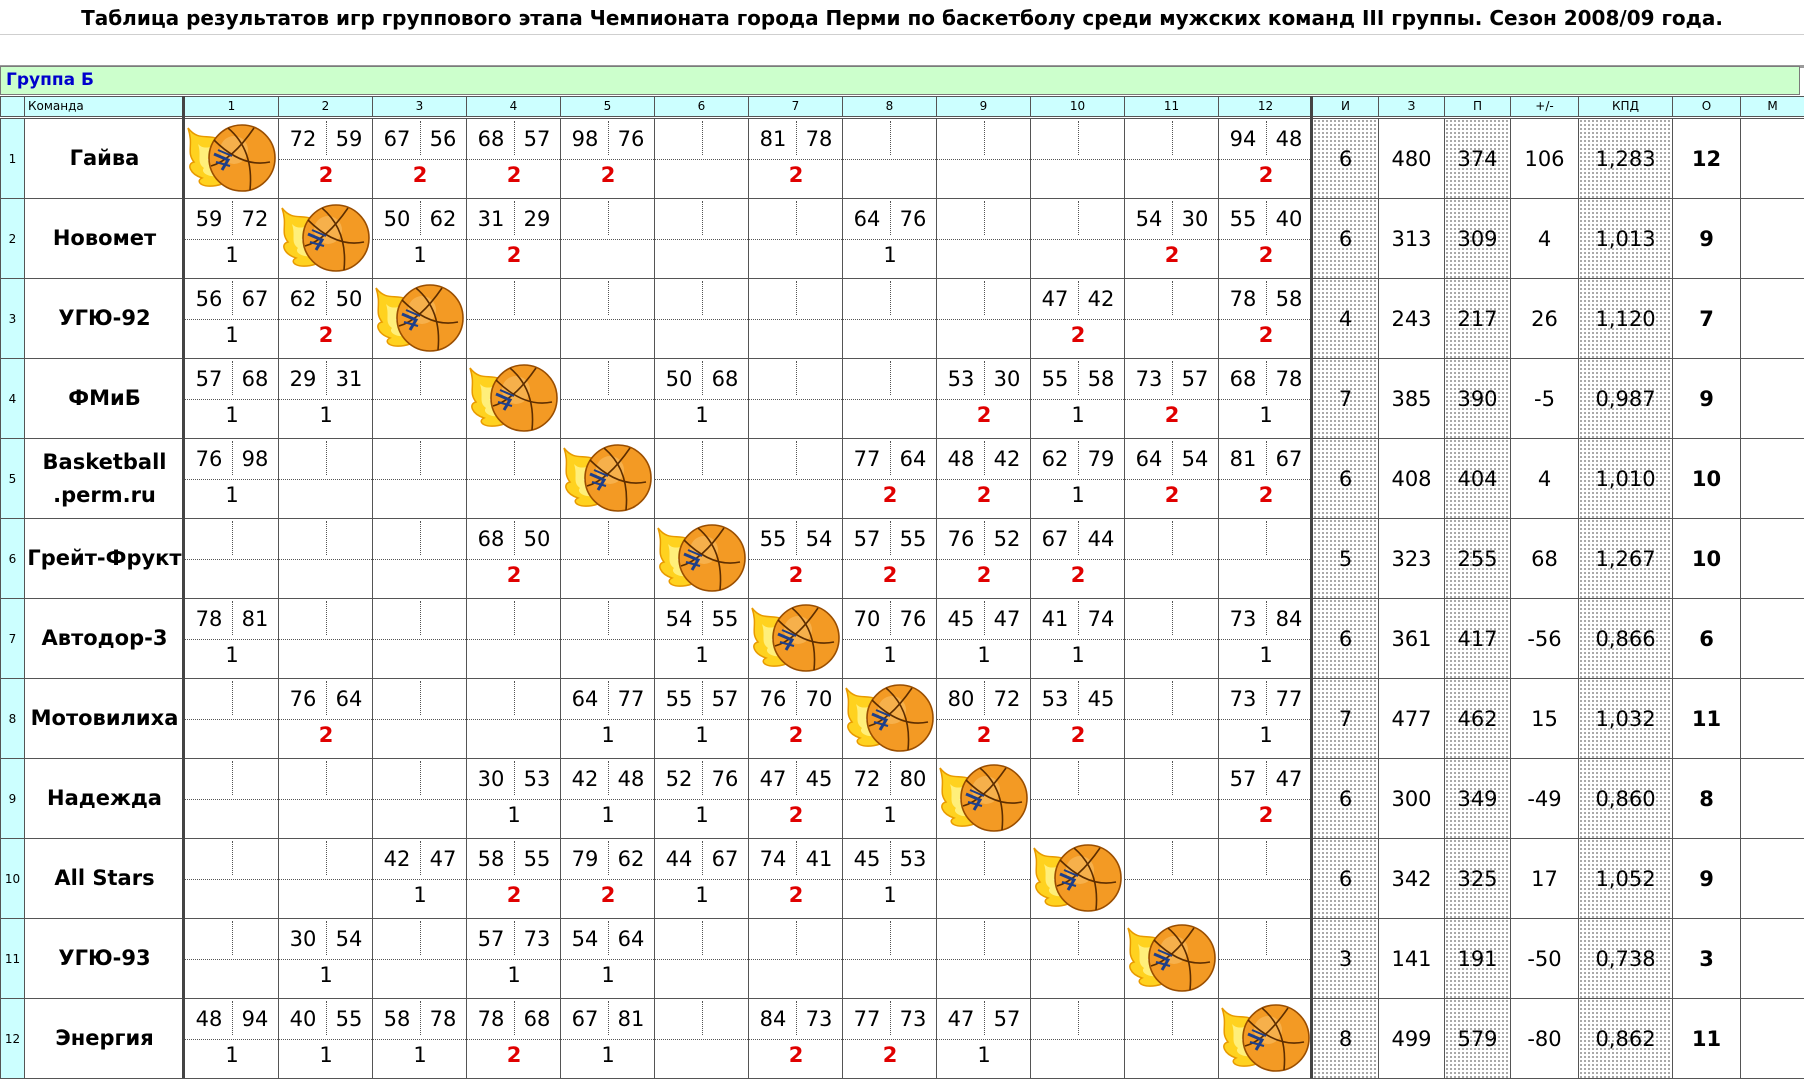 The height and width of the screenshot is (1079, 1804). I want to click on games-played: 3, so click(1345, 958).